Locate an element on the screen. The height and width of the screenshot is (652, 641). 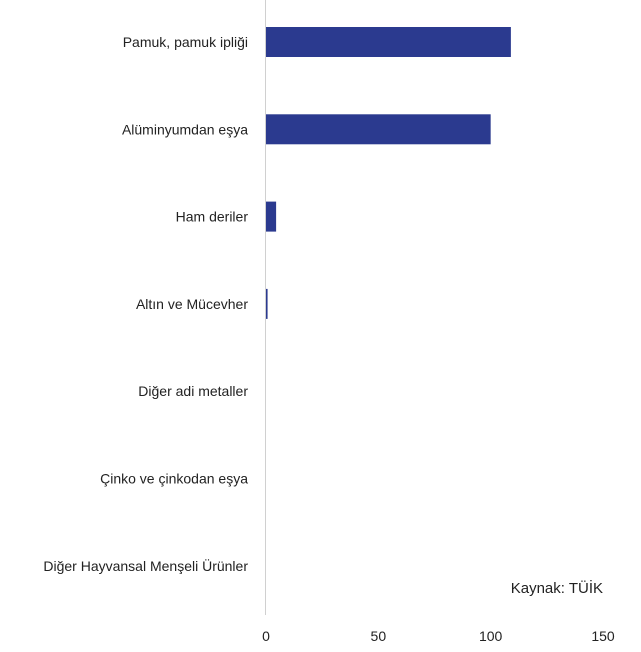
category-label: Diğer Hayvansal Menşeli Ürünler is located at coordinates (145, 565).